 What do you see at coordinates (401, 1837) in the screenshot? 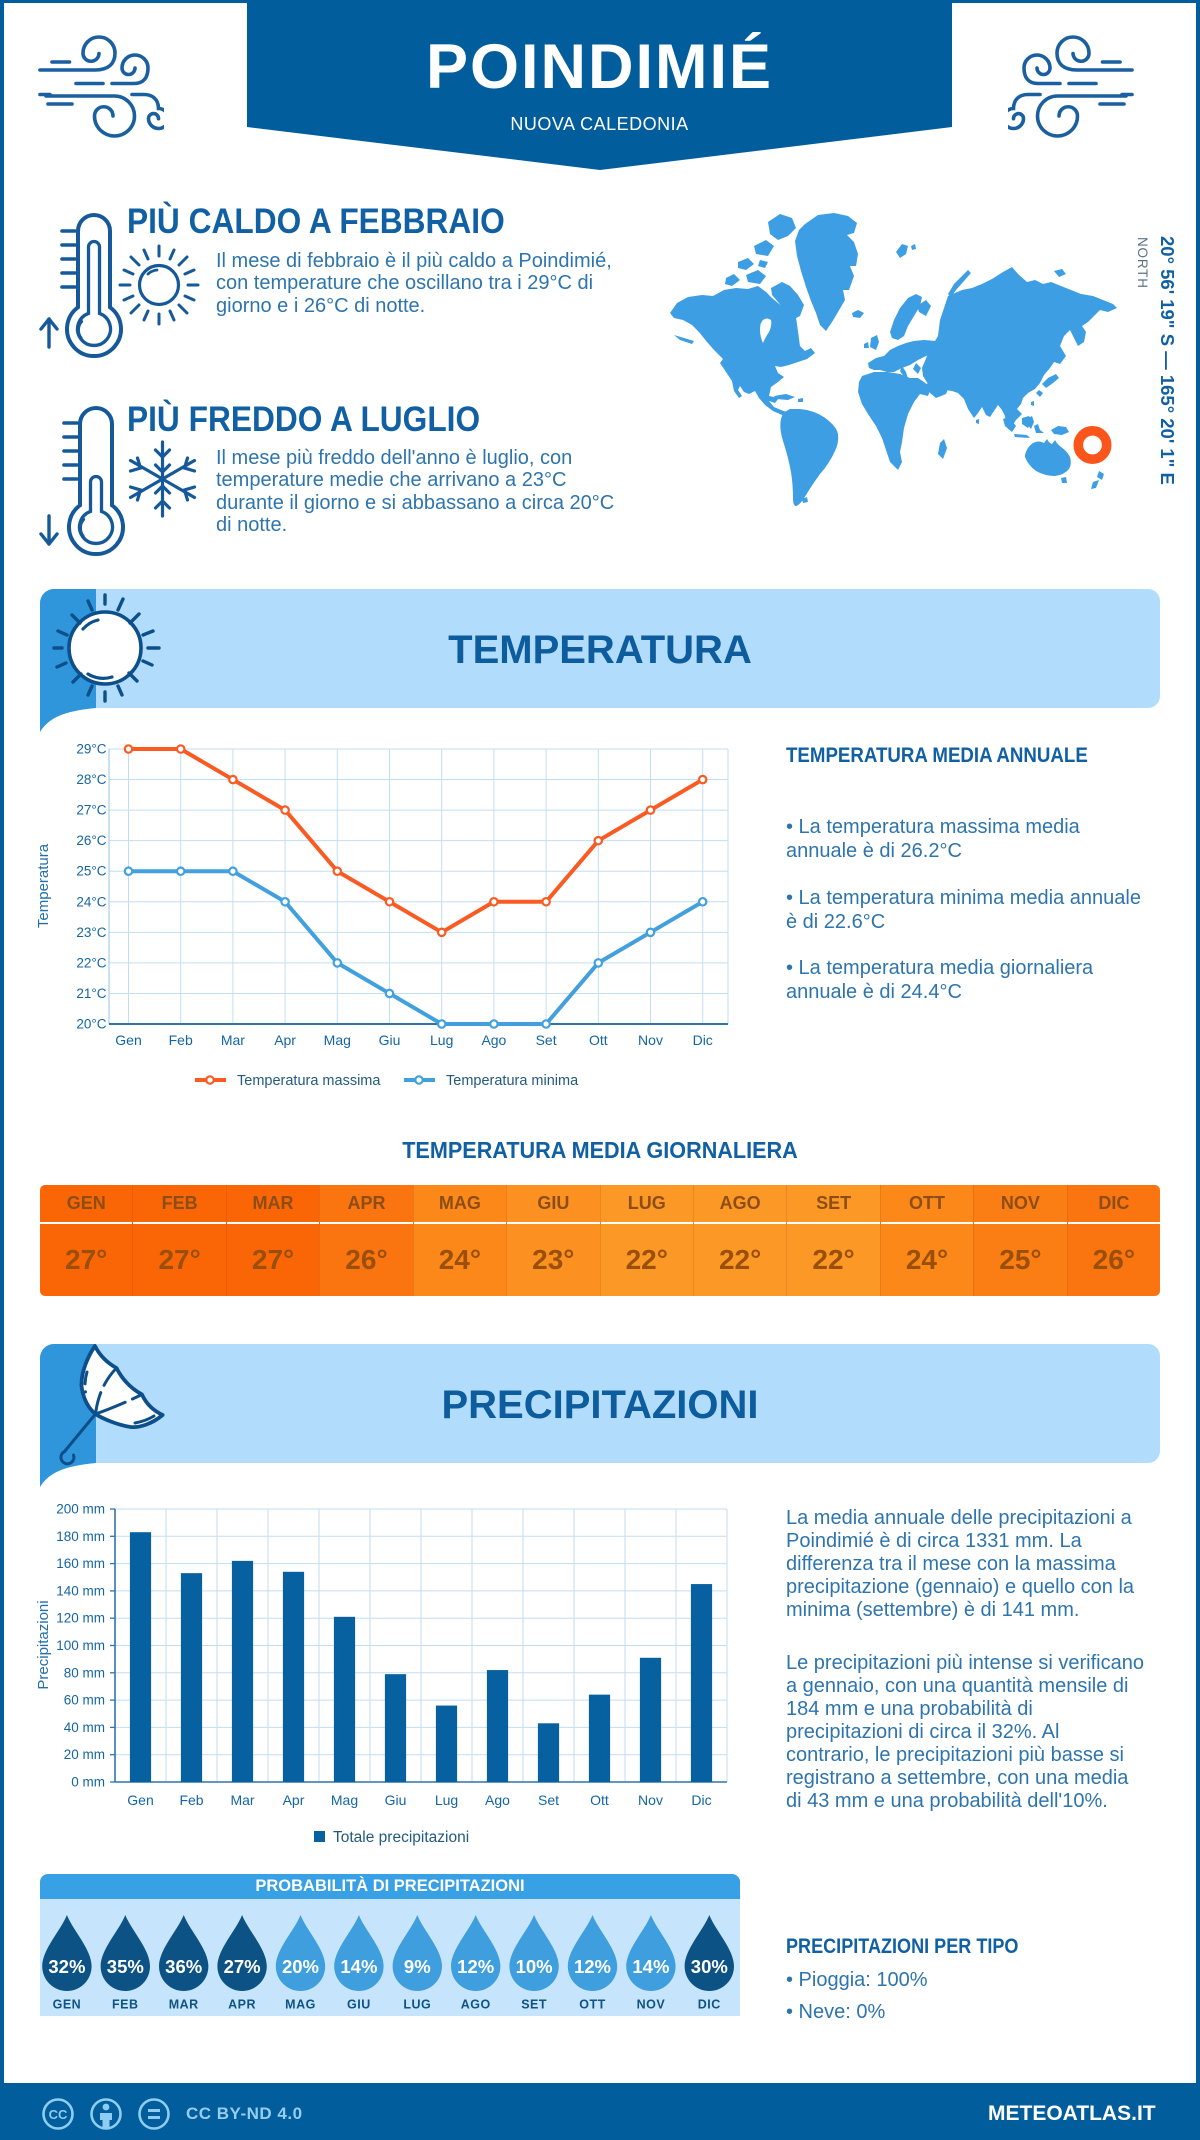
I see `svg-text: Totale precipitazioni` at bounding box center [401, 1837].